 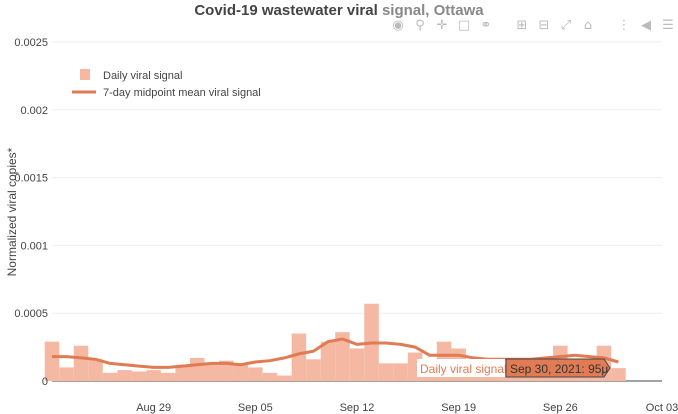 I want to click on modebar: ◉ ⚲ ✛ □ ⚭ ⊞ ⊟ ⤢ ⌂ ⋮ ◀ ☰ ▦, so click(x=534, y=25).